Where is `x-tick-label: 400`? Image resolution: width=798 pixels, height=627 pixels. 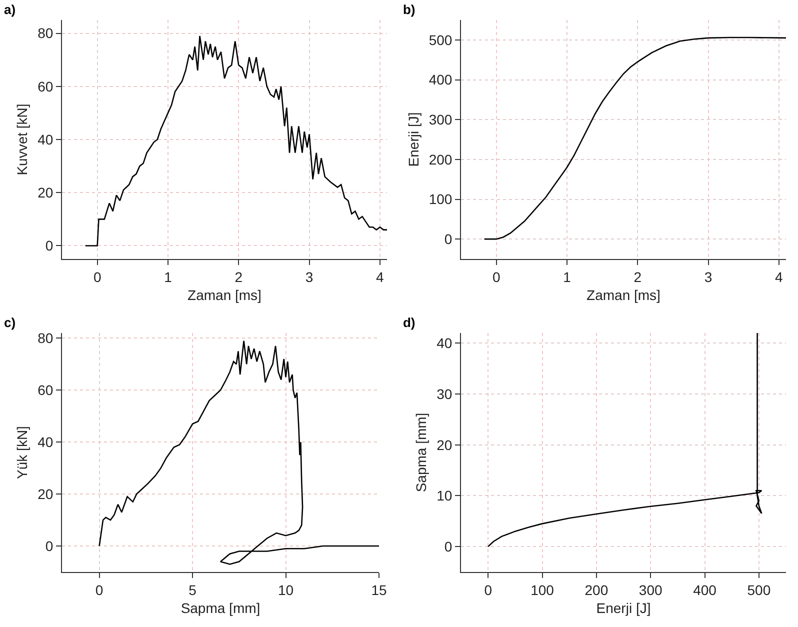
x-tick-label: 400 is located at coordinates (705, 590).